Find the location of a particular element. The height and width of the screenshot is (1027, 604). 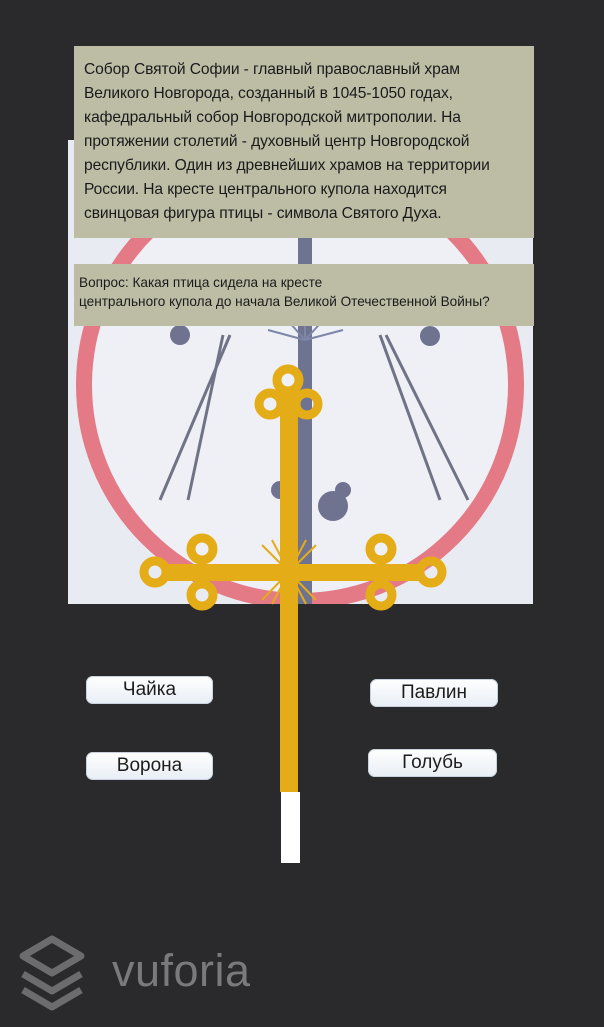

vuforia-logo-icon is located at coordinates (52, 973).